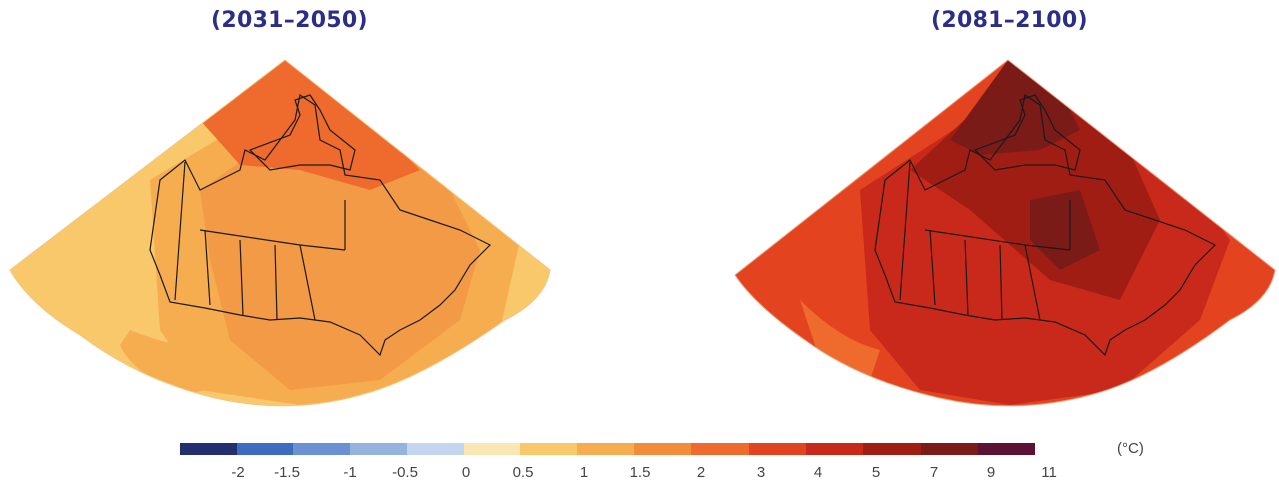 The width and height of the screenshot is (1279, 490). I want to click on colorbar-tick-label: -1.5, so click(287, 472).